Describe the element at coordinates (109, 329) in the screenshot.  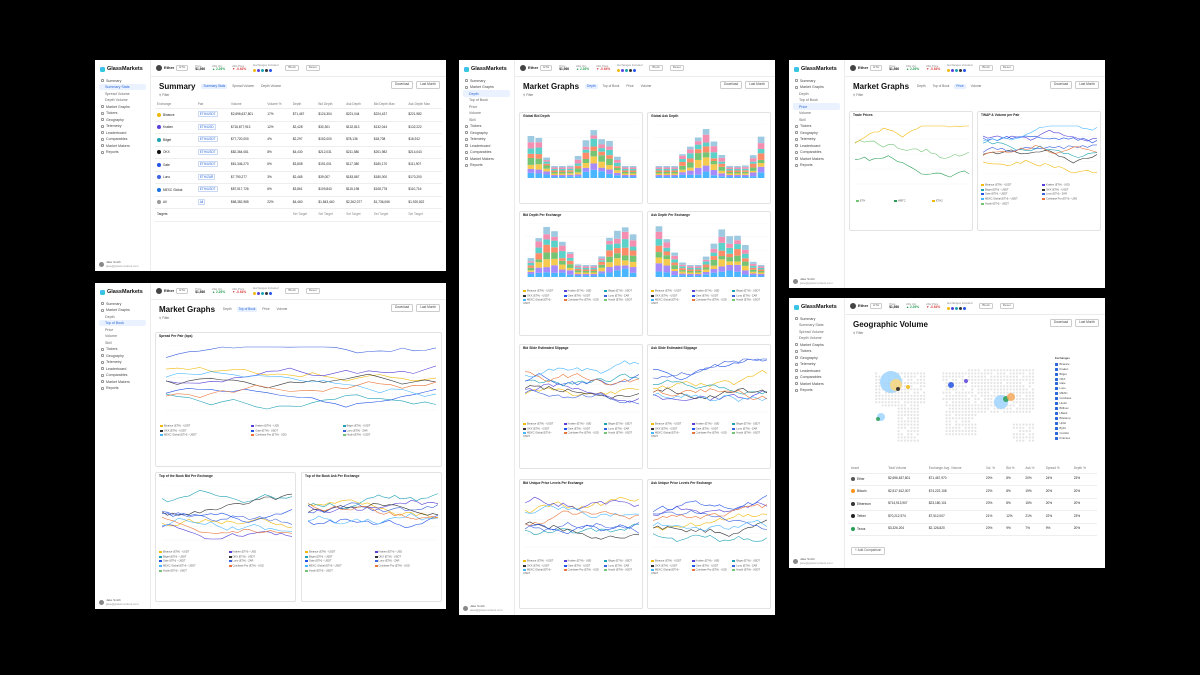
I see `sidebar-item-price: Price` at that location.